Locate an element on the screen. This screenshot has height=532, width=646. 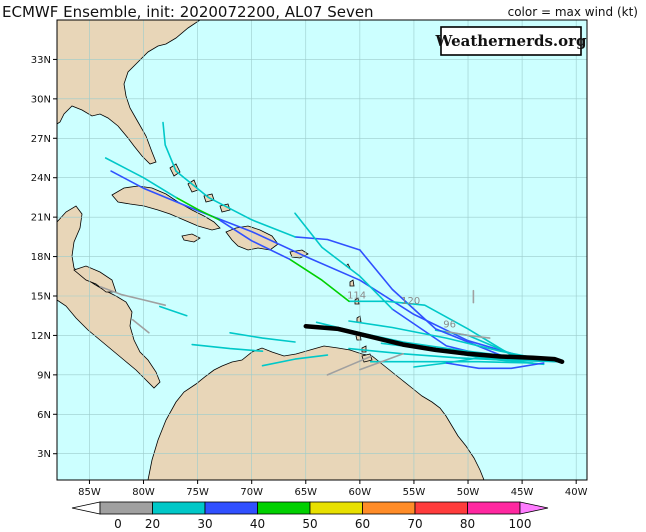
north-america-land is located at coordinates (129, 92).